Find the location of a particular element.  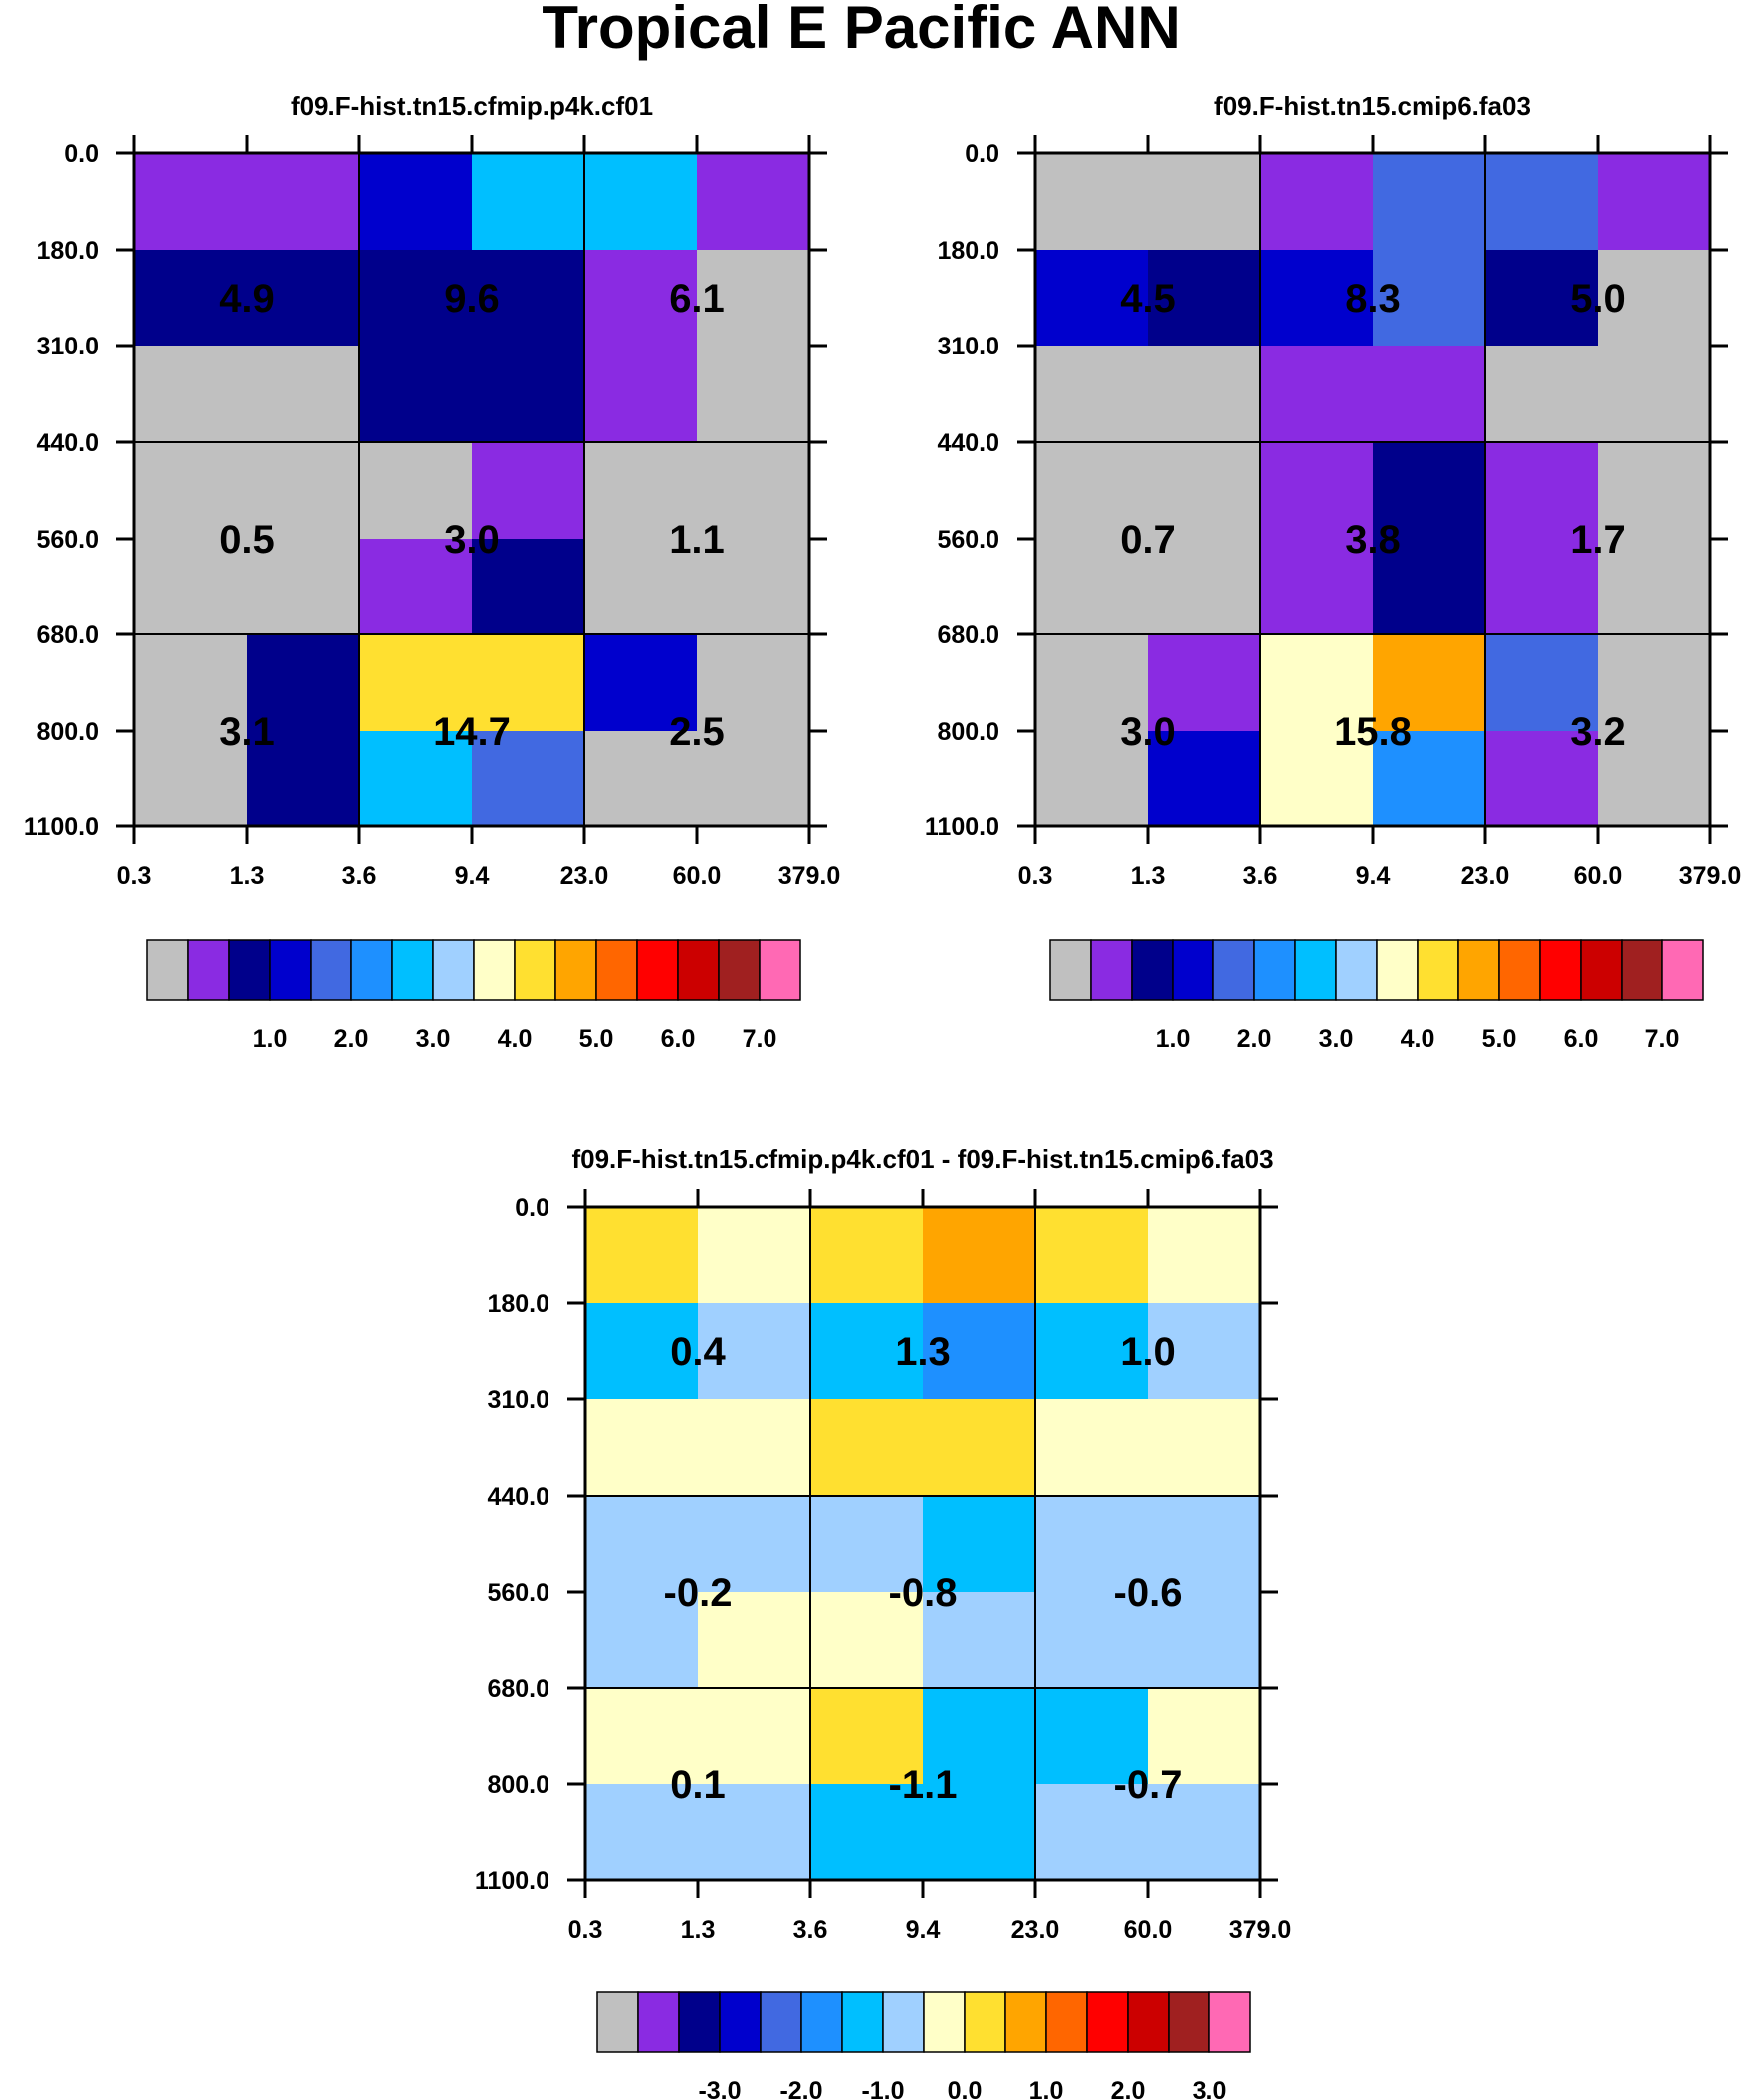

value-label: 4.5 is located at coordinates (1148, 299).